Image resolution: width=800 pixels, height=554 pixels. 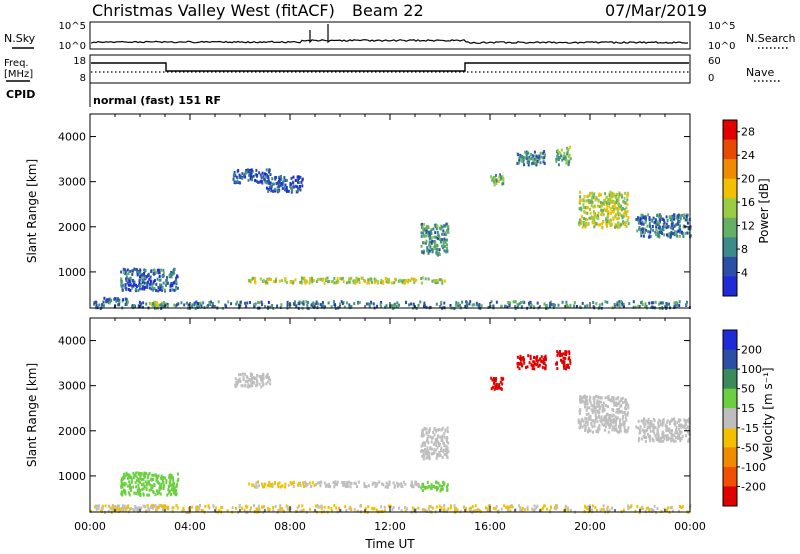 I want to click on freq-tick-bottom: 8, so click(x=83, y=78).